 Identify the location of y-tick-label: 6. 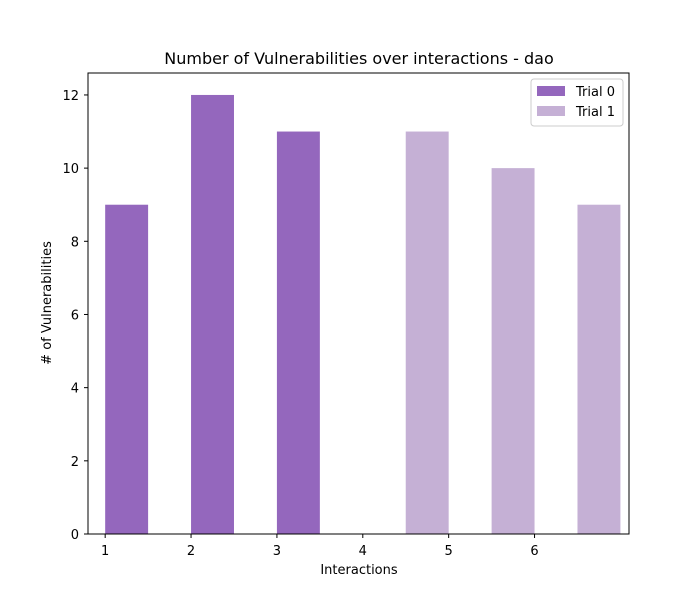
(75, 315).